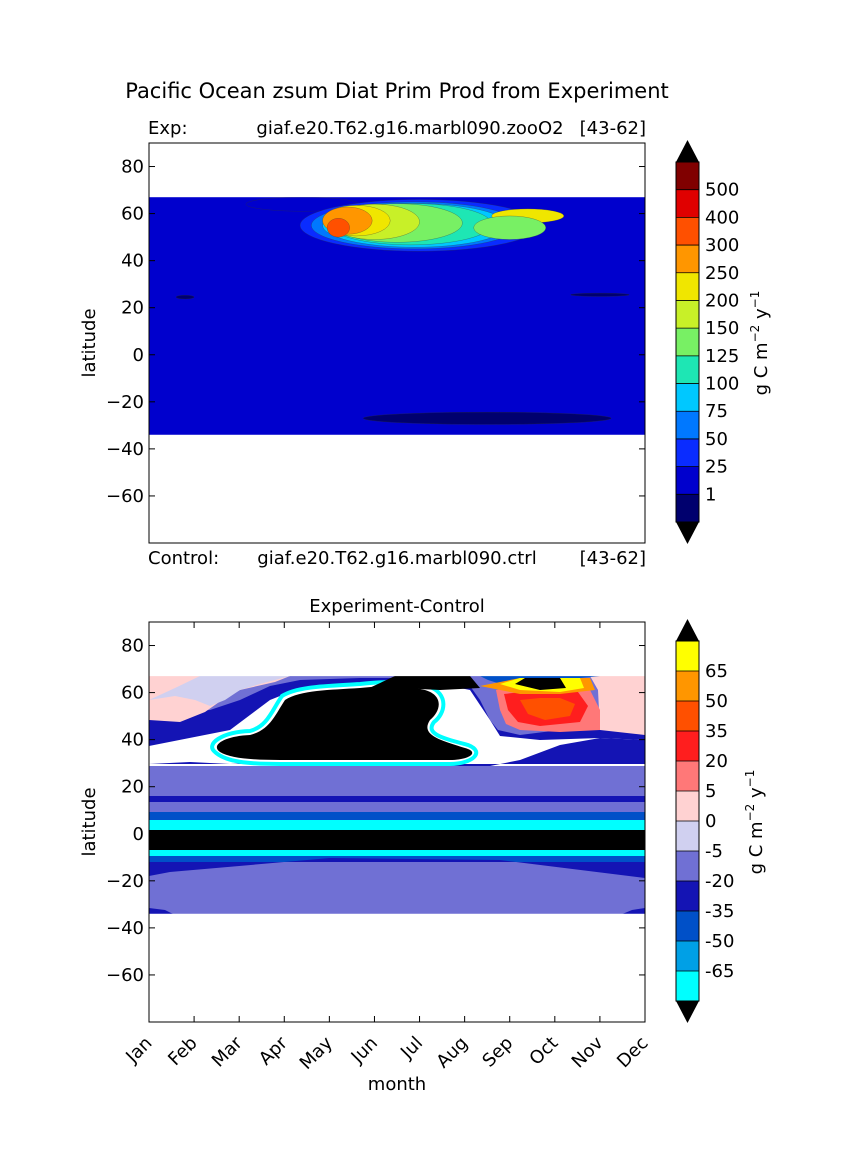  I want to click on y-tick-label: 40, so click(132, 740).